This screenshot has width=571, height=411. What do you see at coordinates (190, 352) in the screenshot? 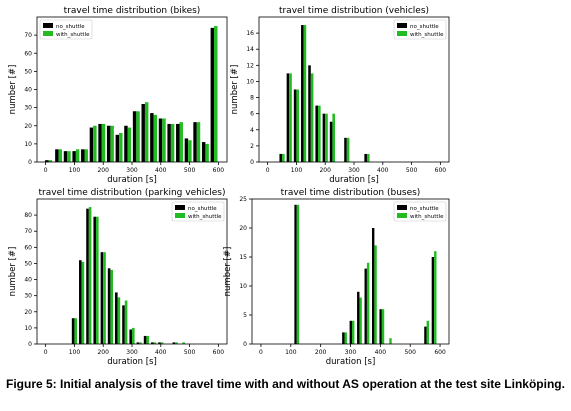
I see `x-tick-label: 500` at bounding box center [190, 352].